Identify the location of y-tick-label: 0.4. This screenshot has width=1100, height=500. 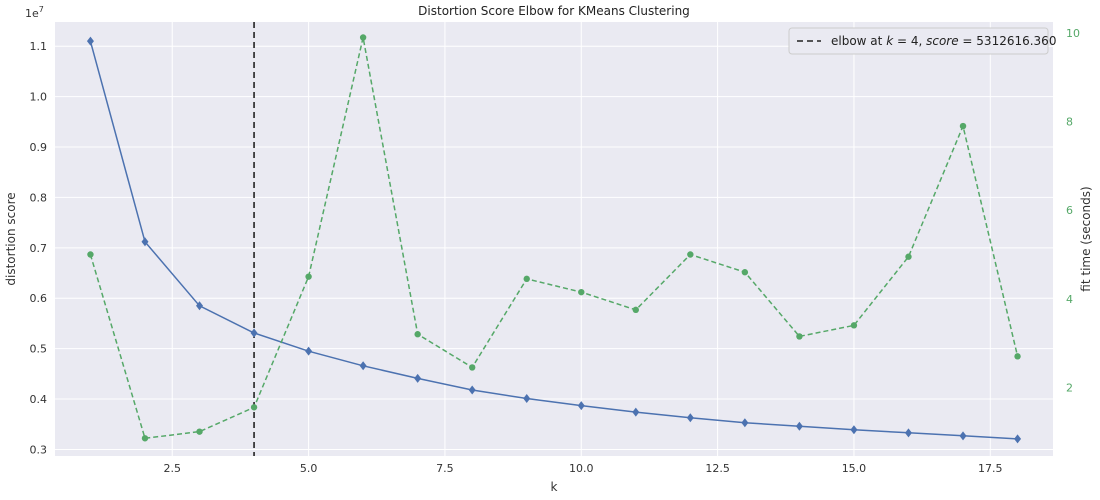
(39, 399).